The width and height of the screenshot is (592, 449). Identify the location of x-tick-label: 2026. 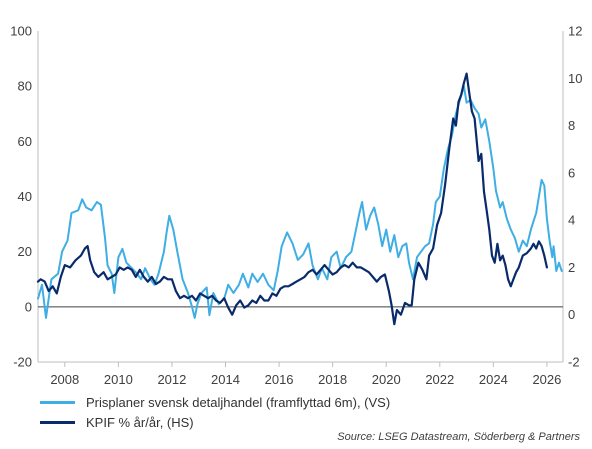
(546, 379).